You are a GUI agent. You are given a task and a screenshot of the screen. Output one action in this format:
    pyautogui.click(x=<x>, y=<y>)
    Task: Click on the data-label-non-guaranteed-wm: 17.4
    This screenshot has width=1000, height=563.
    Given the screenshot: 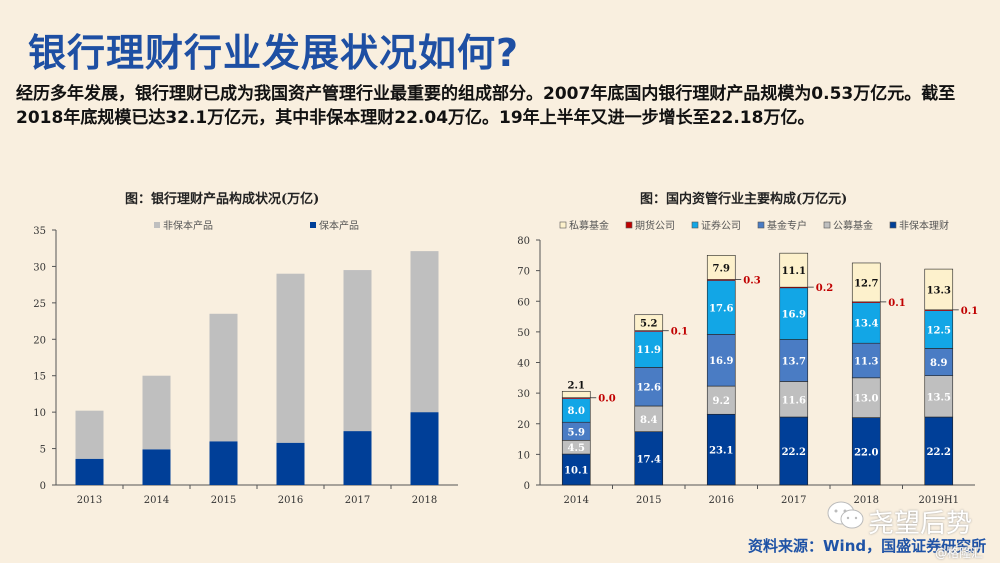 What is the action you would take?
    pyautogui.click(x=649, y=459)
    